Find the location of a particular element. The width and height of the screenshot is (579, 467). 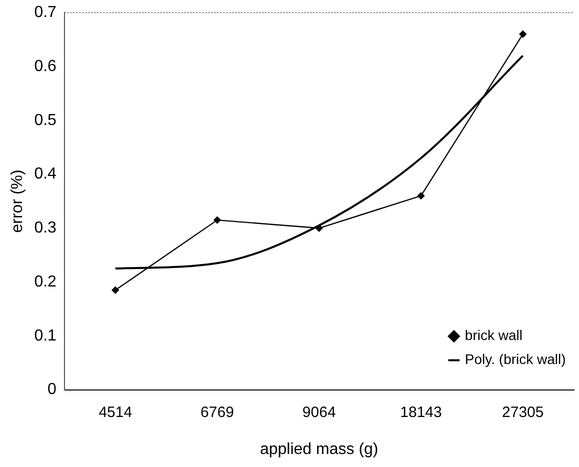

y-tick-label: 0.1 is located at coordinates (45, 335).